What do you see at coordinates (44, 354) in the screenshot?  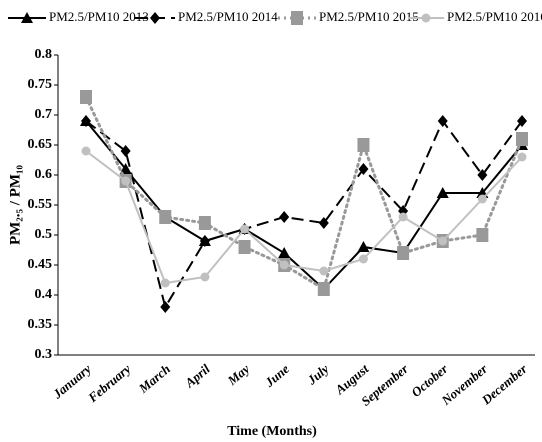 I see `y-tick-label: 0.3` at bounding box center [44, 354].